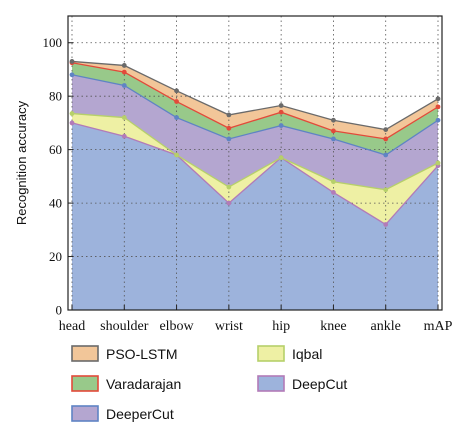 The image size is (474, 445). Describe the element at coordinates (255, 95) in the screenshot. I see `line-pso-lstm` at that location.